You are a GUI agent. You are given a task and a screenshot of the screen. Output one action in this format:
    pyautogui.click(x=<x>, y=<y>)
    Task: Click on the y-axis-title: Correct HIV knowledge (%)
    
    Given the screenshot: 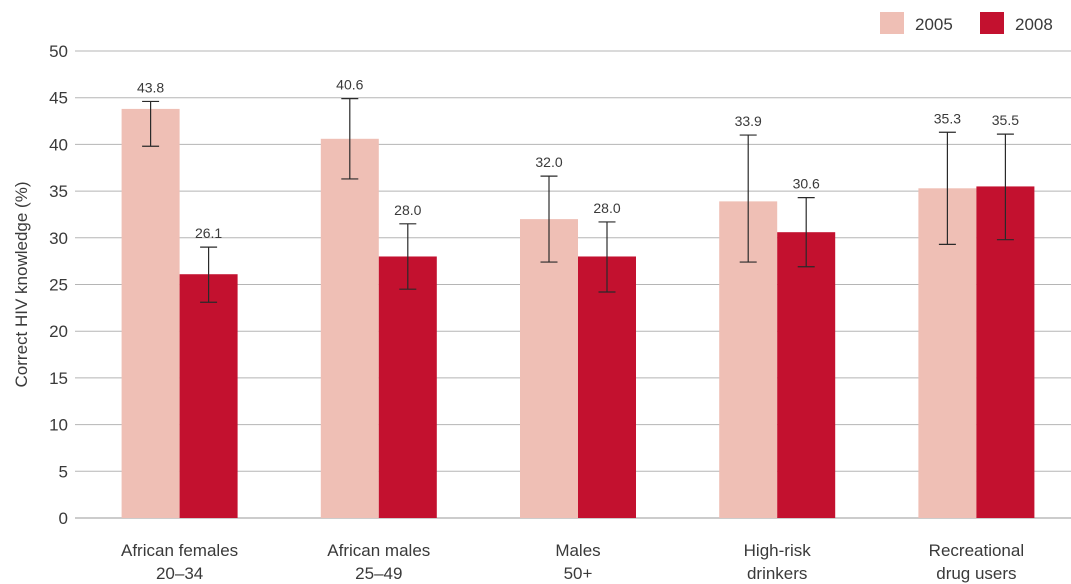 What is the action you would take?
    pyautogui.click(x=21, y=285)
    